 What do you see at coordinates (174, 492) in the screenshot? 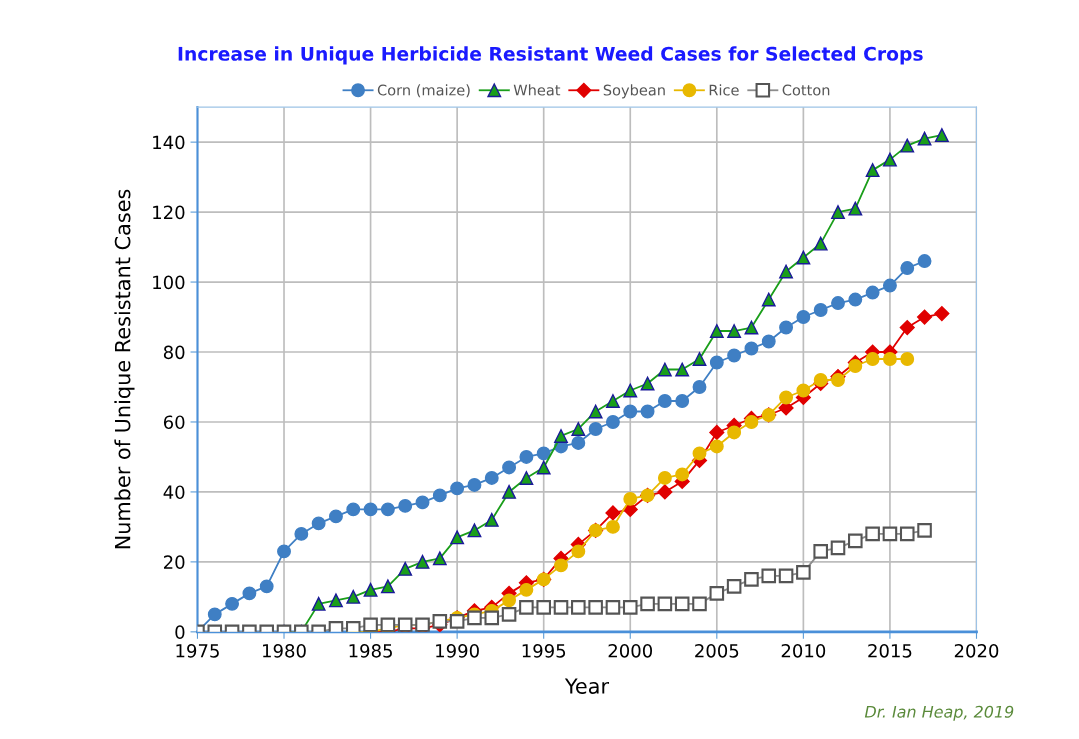
I see `y-tick-label: 40` at bounding box center [174, 492].